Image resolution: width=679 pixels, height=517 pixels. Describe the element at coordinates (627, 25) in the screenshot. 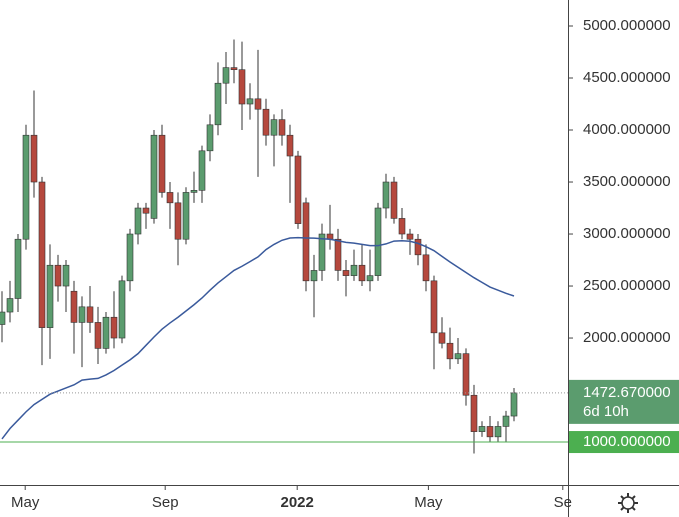

I see `y-tick-label: 5000.000000` at that location.